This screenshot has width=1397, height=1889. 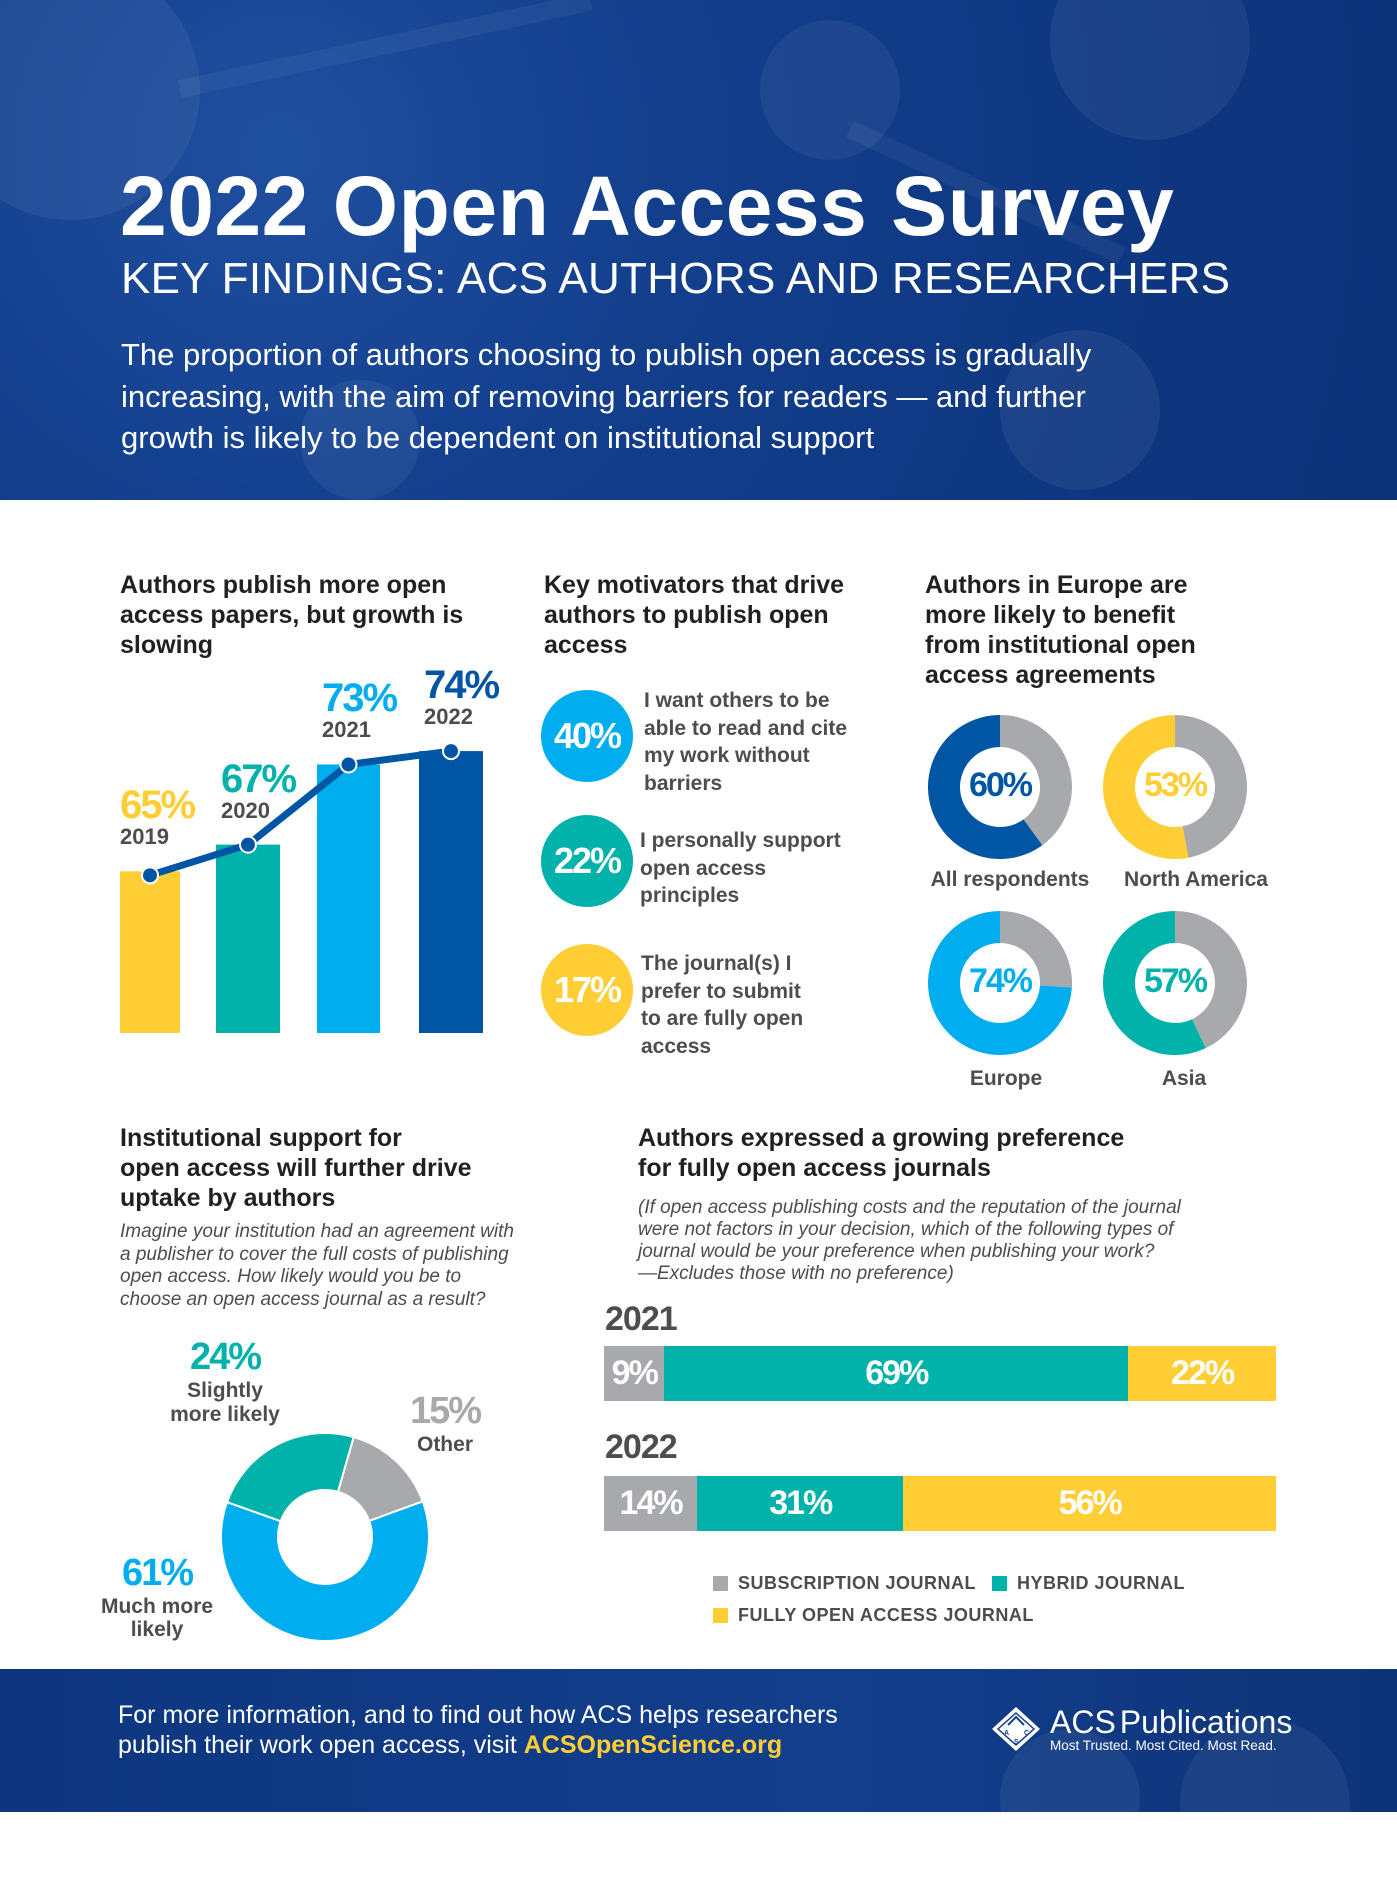 I want to click on motivator-percent-circle: 17%, so click(x=587, y=990).